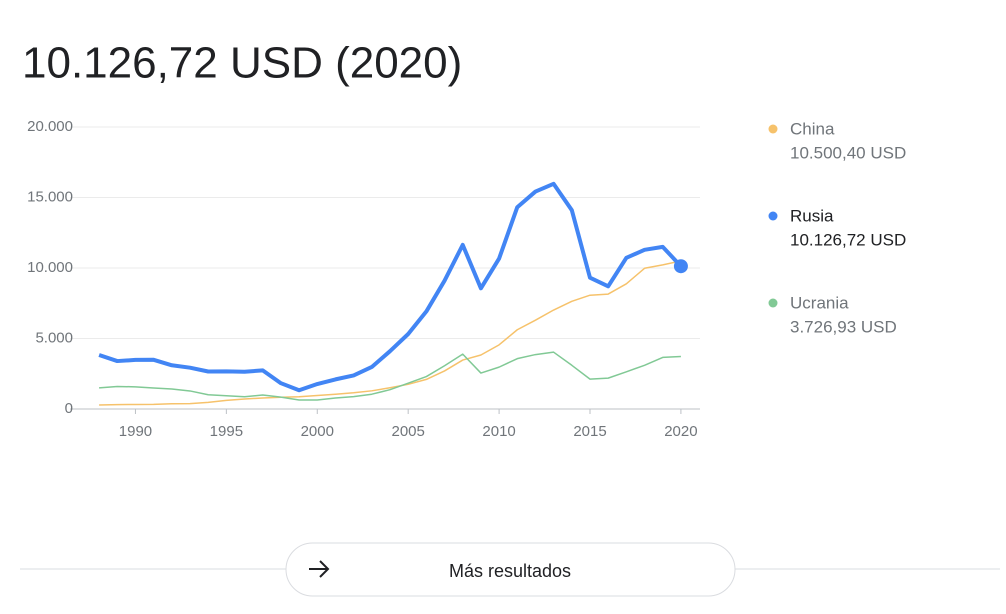  What do you see at coordinates (589, 431) in the screenshot?
I see `x-tick-label: 2015` at bounding box center [589, 431].